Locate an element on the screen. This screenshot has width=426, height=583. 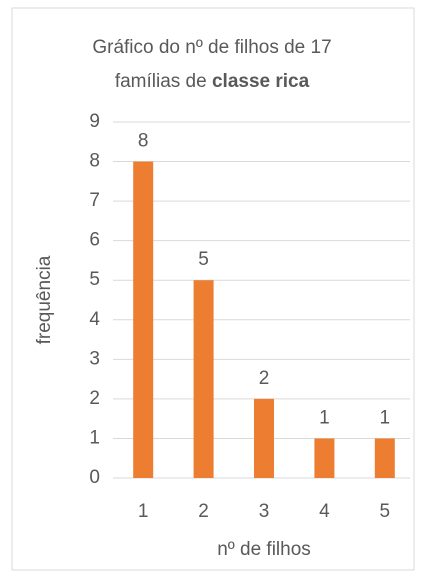
y-tick-label: 4 is located at coordinates (94, 319).